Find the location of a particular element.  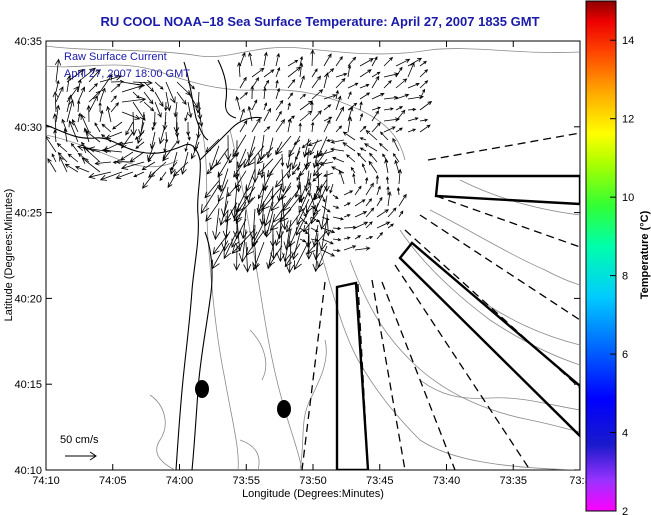

mooring-marker is located at coordinates (202, 389).